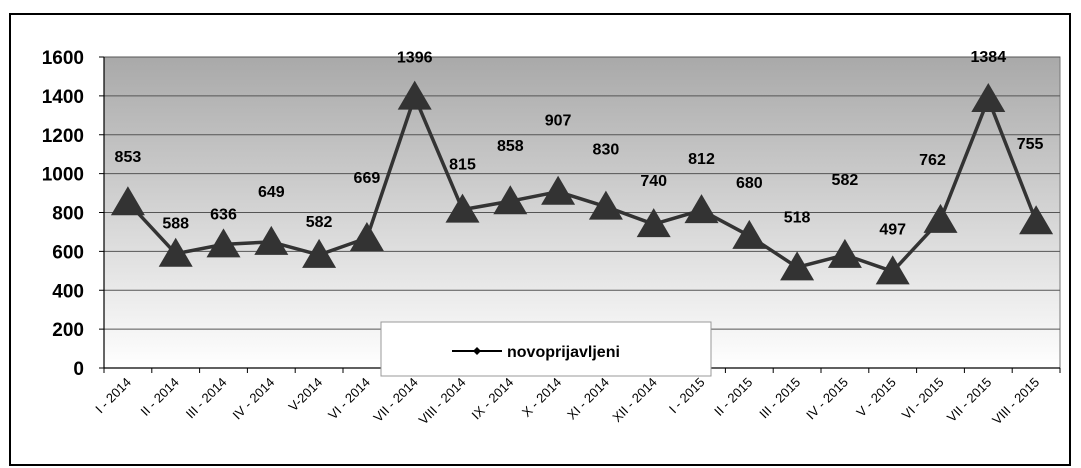 The image size is (1081, 468). I want to click on x-tick-label: II - 2014, so click(159, 397).